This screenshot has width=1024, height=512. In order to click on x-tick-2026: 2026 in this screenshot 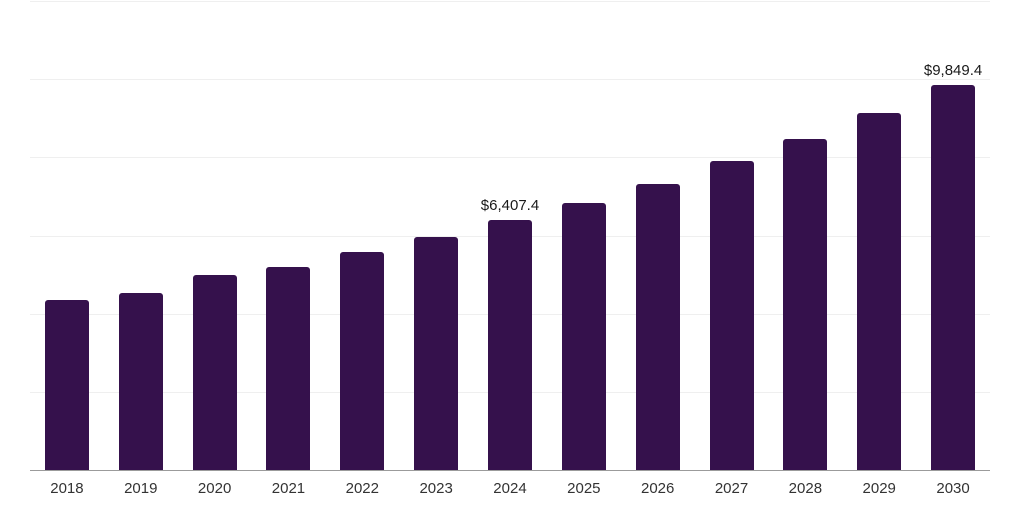, I will do `click(657, 488)`.